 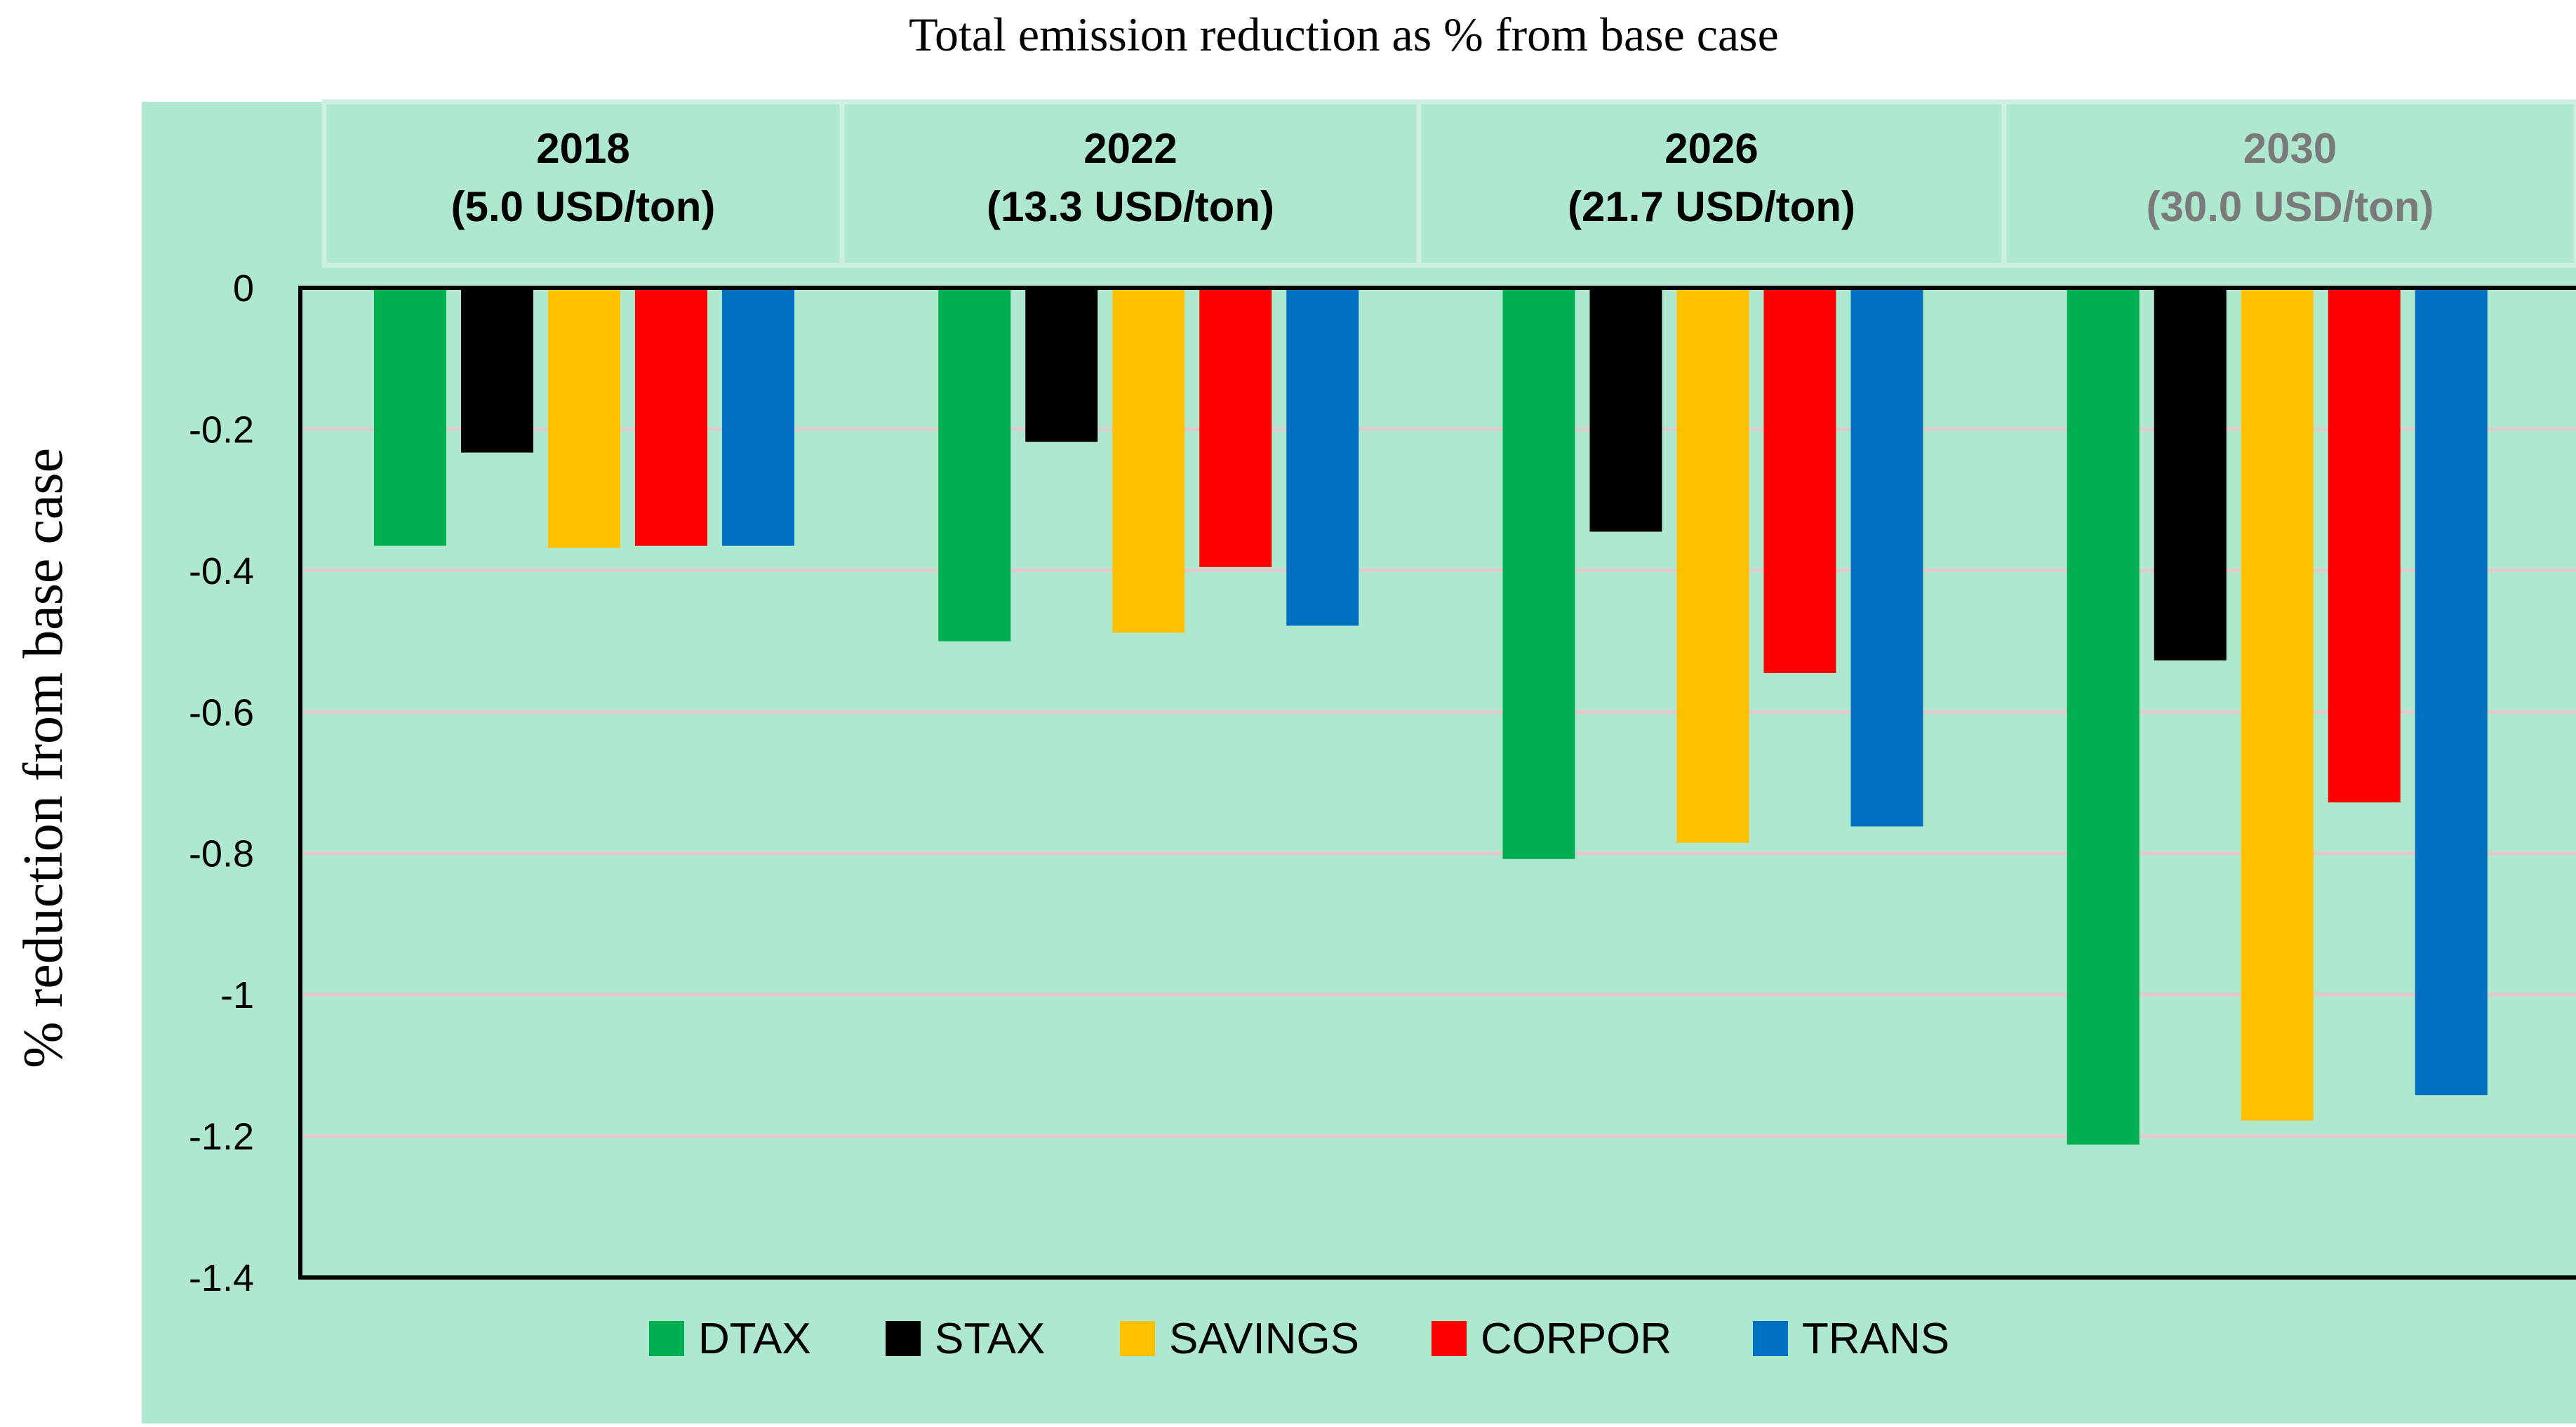 I want to click on bar-trans-2030, so click(x=2451, y=692).